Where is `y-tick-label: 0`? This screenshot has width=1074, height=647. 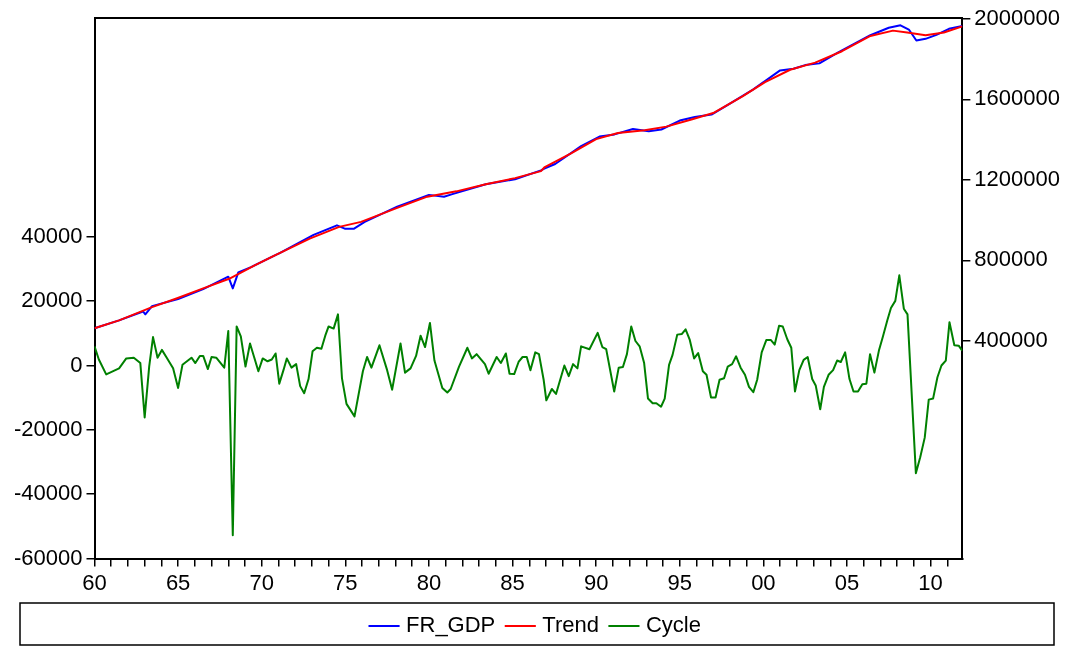
y-tick-label: 0 is located at coordinates (76, 364).